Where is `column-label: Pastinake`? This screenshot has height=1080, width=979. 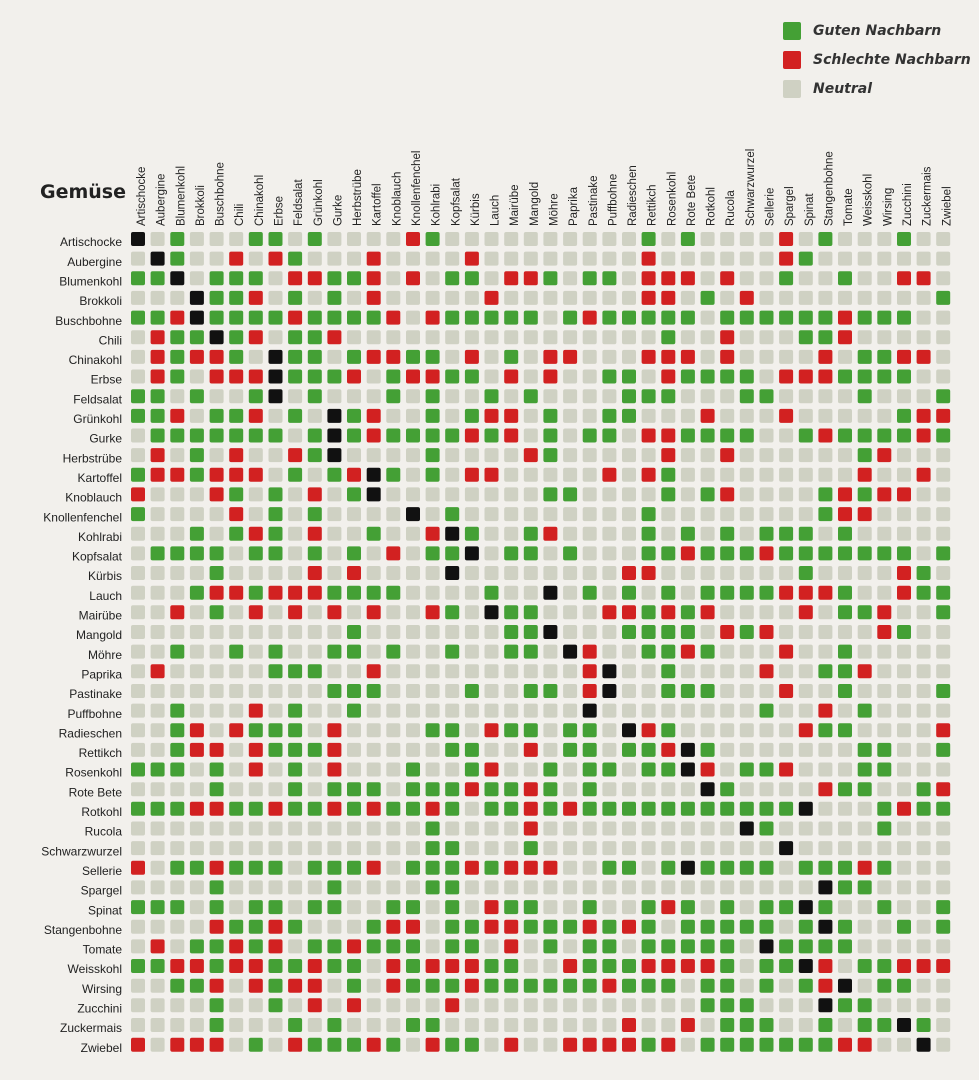 column-label: Pastinake is located at coordinates (594, 200).